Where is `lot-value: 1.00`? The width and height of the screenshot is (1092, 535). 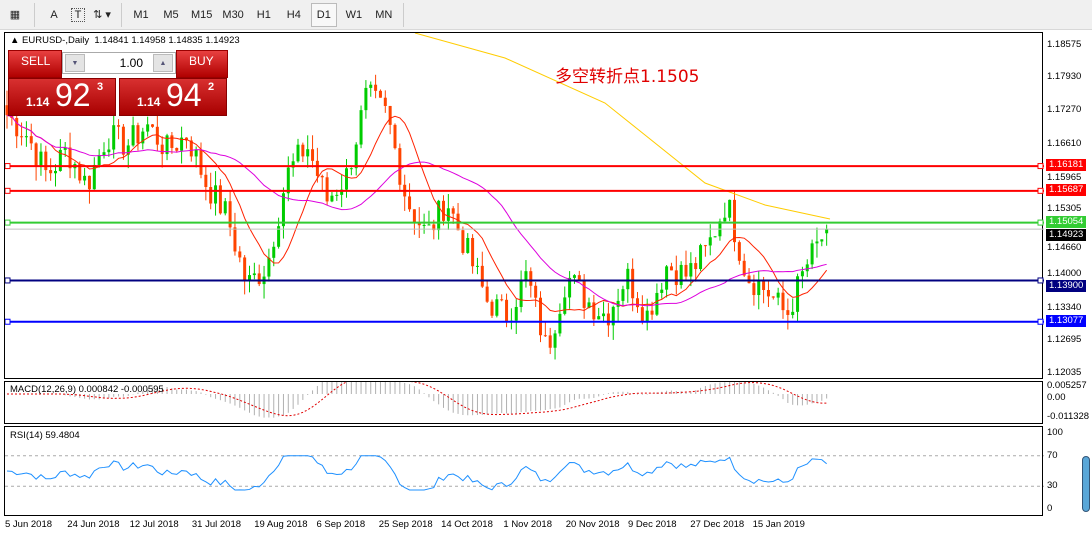
lot-value: 1.00 is located at coordinates (131, 63).